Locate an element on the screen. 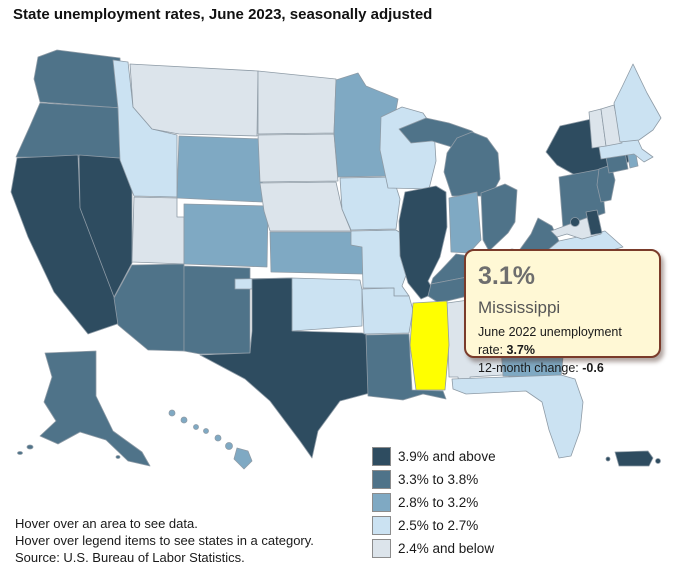  state-in is located at coordinates (465, 222).